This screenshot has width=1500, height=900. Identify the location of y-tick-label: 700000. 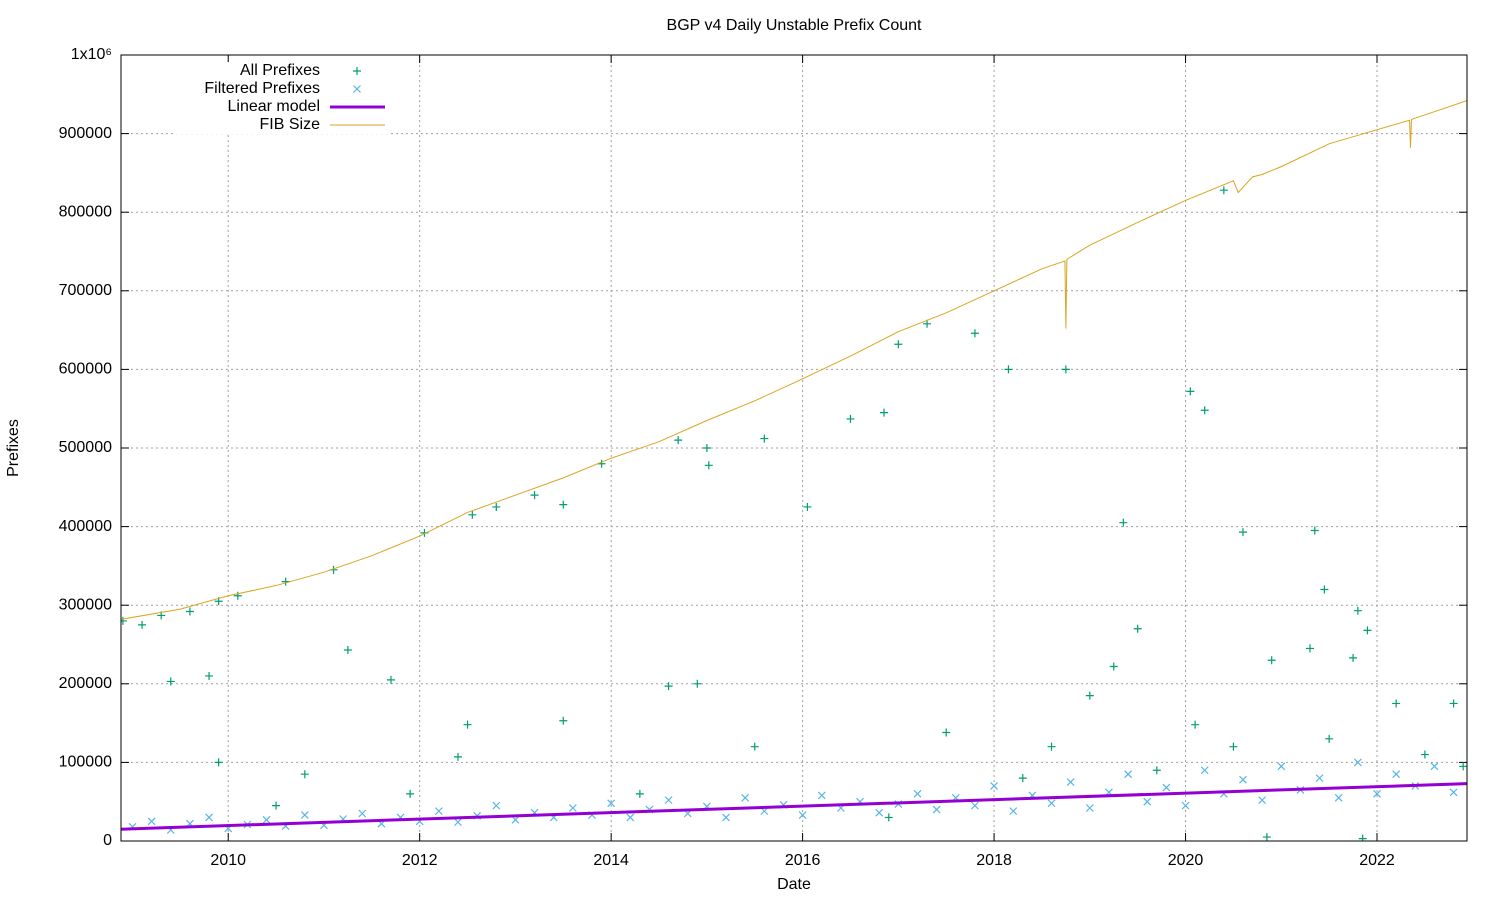
(85, 290).